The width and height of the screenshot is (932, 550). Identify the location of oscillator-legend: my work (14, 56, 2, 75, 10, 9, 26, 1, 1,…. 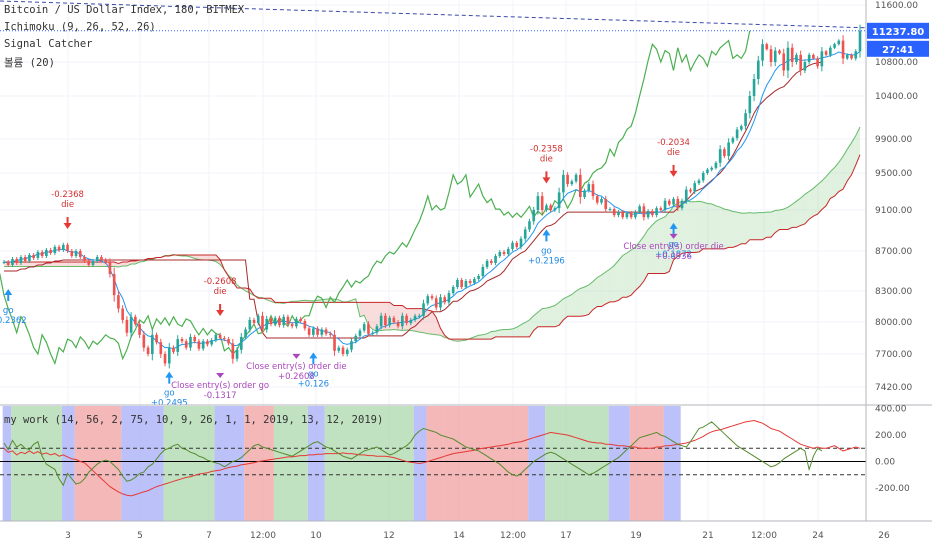
(194, 420).